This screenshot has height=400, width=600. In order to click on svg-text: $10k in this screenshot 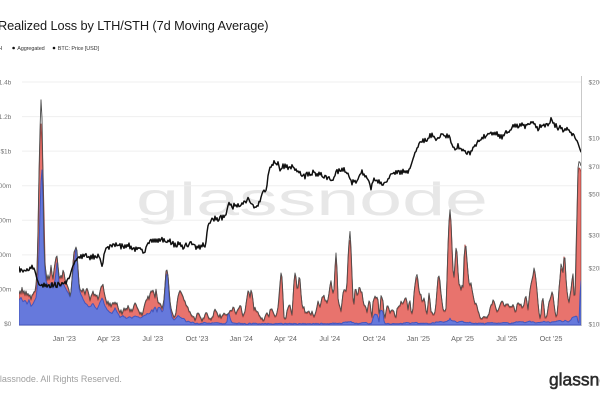, I will do `click(594, 324)`.